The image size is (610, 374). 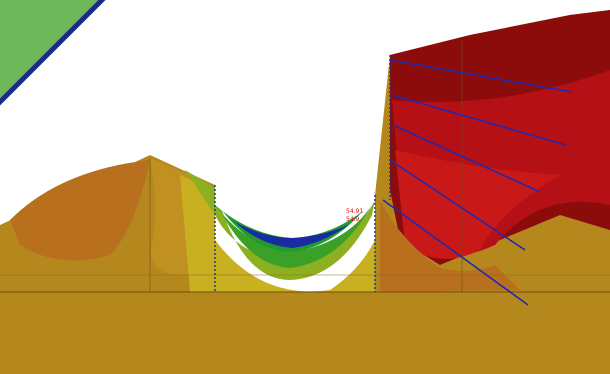 I want to click on result-label: 54.91, so click(x=354, y=211).